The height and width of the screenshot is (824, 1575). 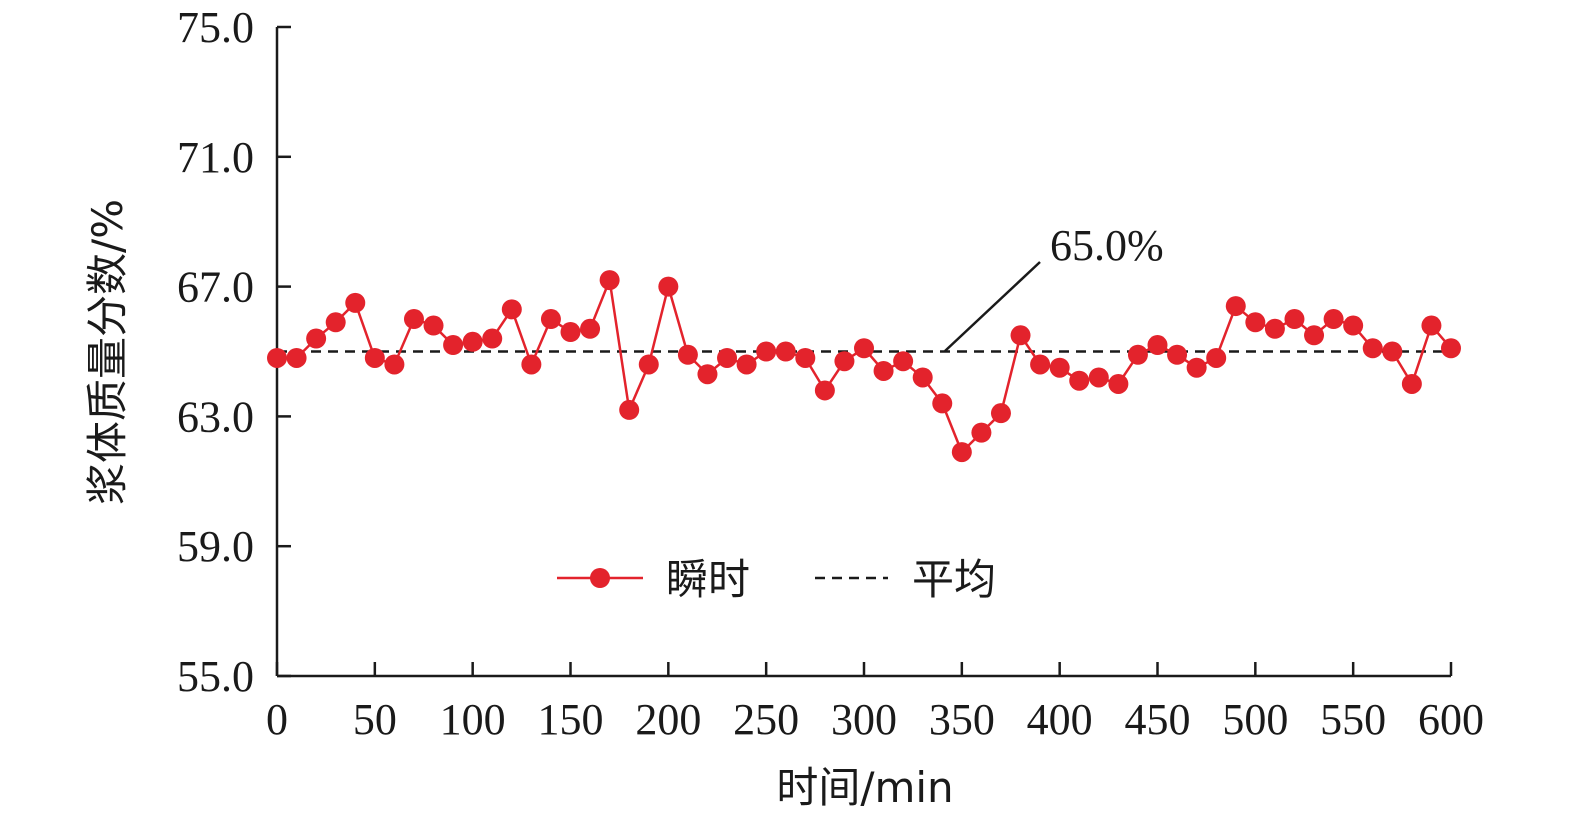 What do you see at coordinates (962, 719) in the screenshot?
I see `x-tick-label: 350` at bounding box center [962, 719].